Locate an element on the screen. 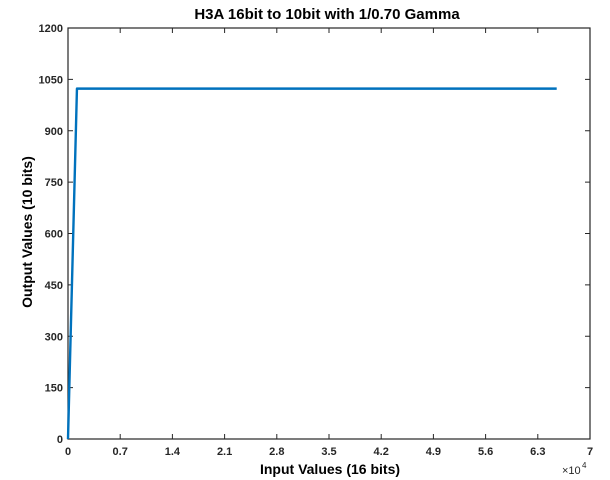 The height and width of the screenshot is (480, 610). x-tick-label: 7 is located at coordinates (590, 452).